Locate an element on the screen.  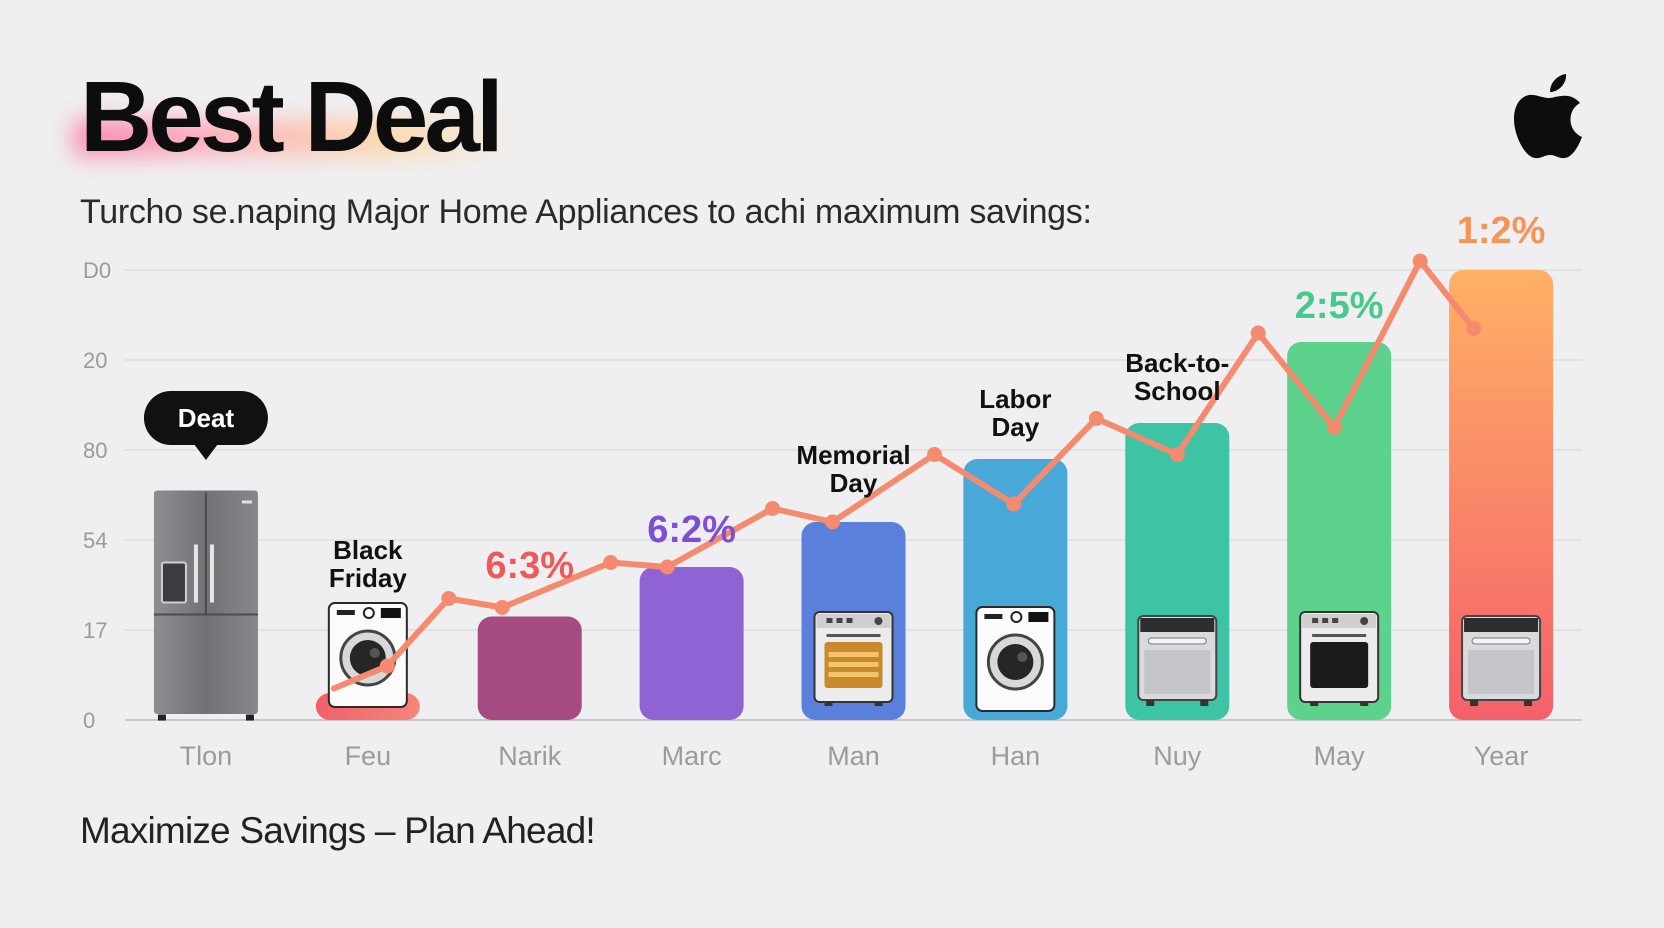
y-tick-label: 80 is located at coordinates (95, 450).